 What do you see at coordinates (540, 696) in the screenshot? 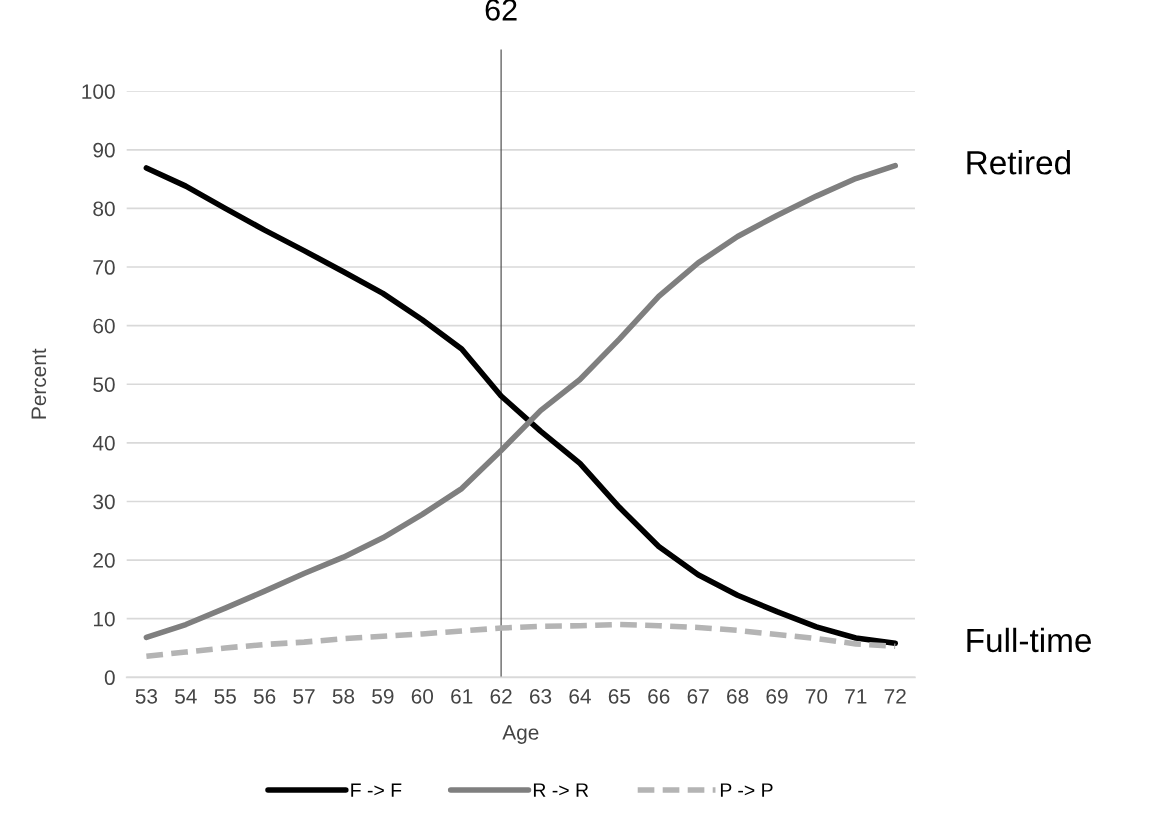
I see `x-tick-label: 63` at bounding box center [540, 696].